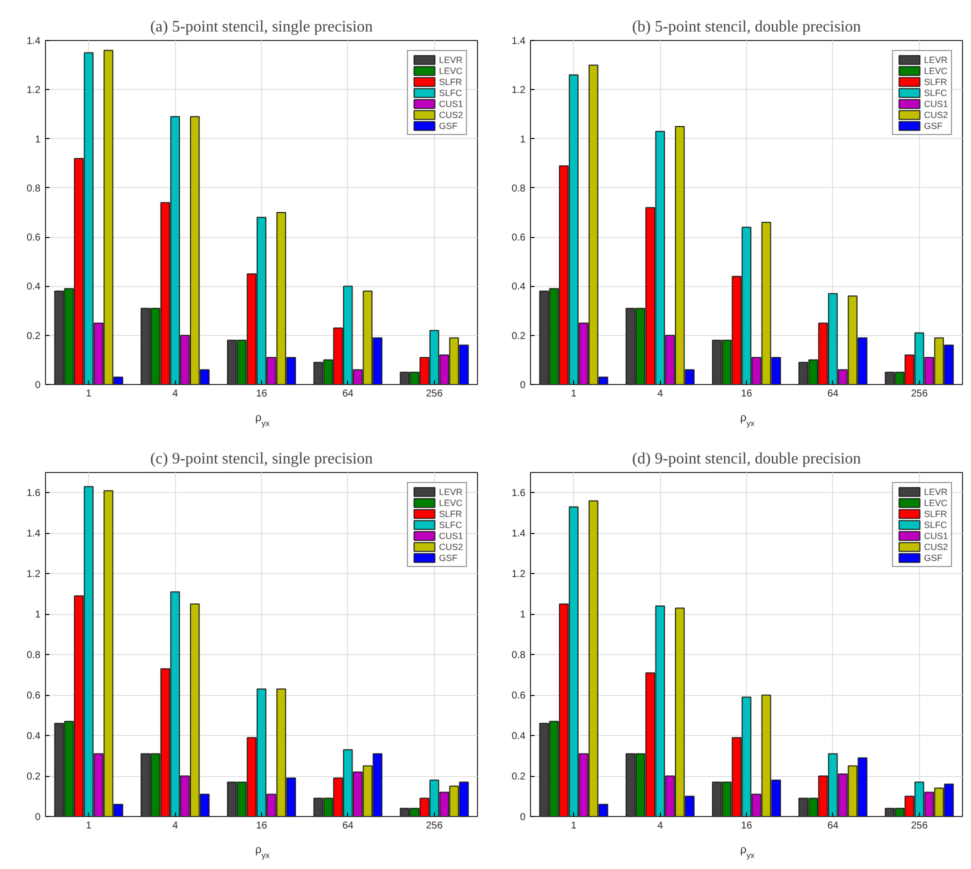 The width and height of the screenshot is (971, 869). Describe the element at coordinates (261, 27) in the screenshot. I see `chart-title: (a) 5-point stencil, single precision` at that location.